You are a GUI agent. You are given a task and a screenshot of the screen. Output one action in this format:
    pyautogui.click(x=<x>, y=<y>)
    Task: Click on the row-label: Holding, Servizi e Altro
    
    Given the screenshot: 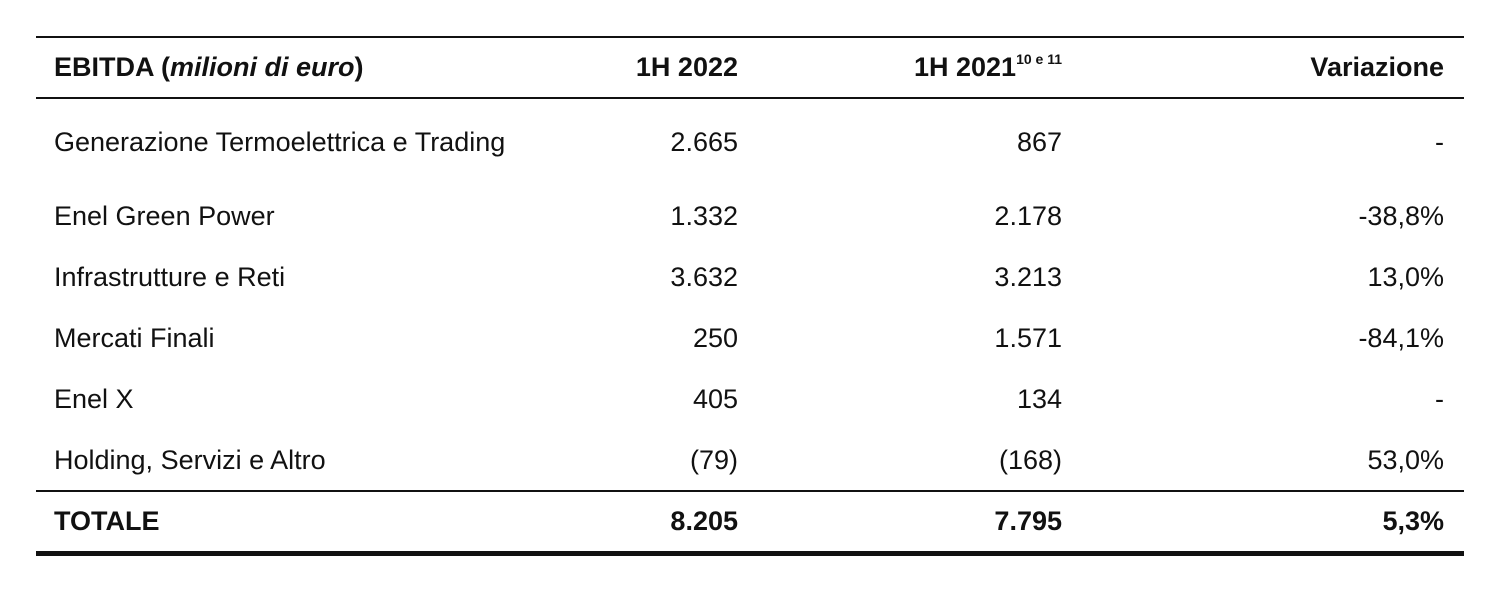 What is the action you would take?
    pyautogui.click(x=190, y=459)
    